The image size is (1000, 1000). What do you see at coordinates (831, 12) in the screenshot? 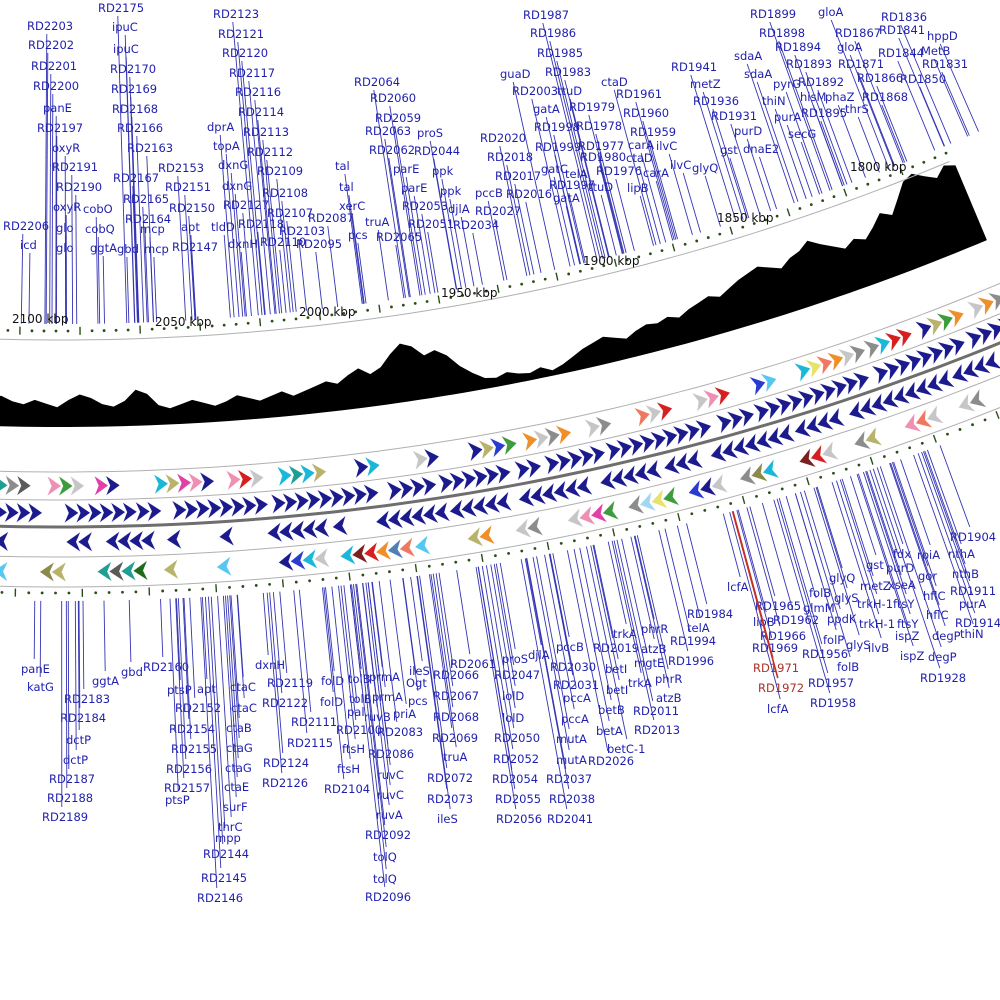
I see `gene-label: gloA` at bounding box center [831, 12].